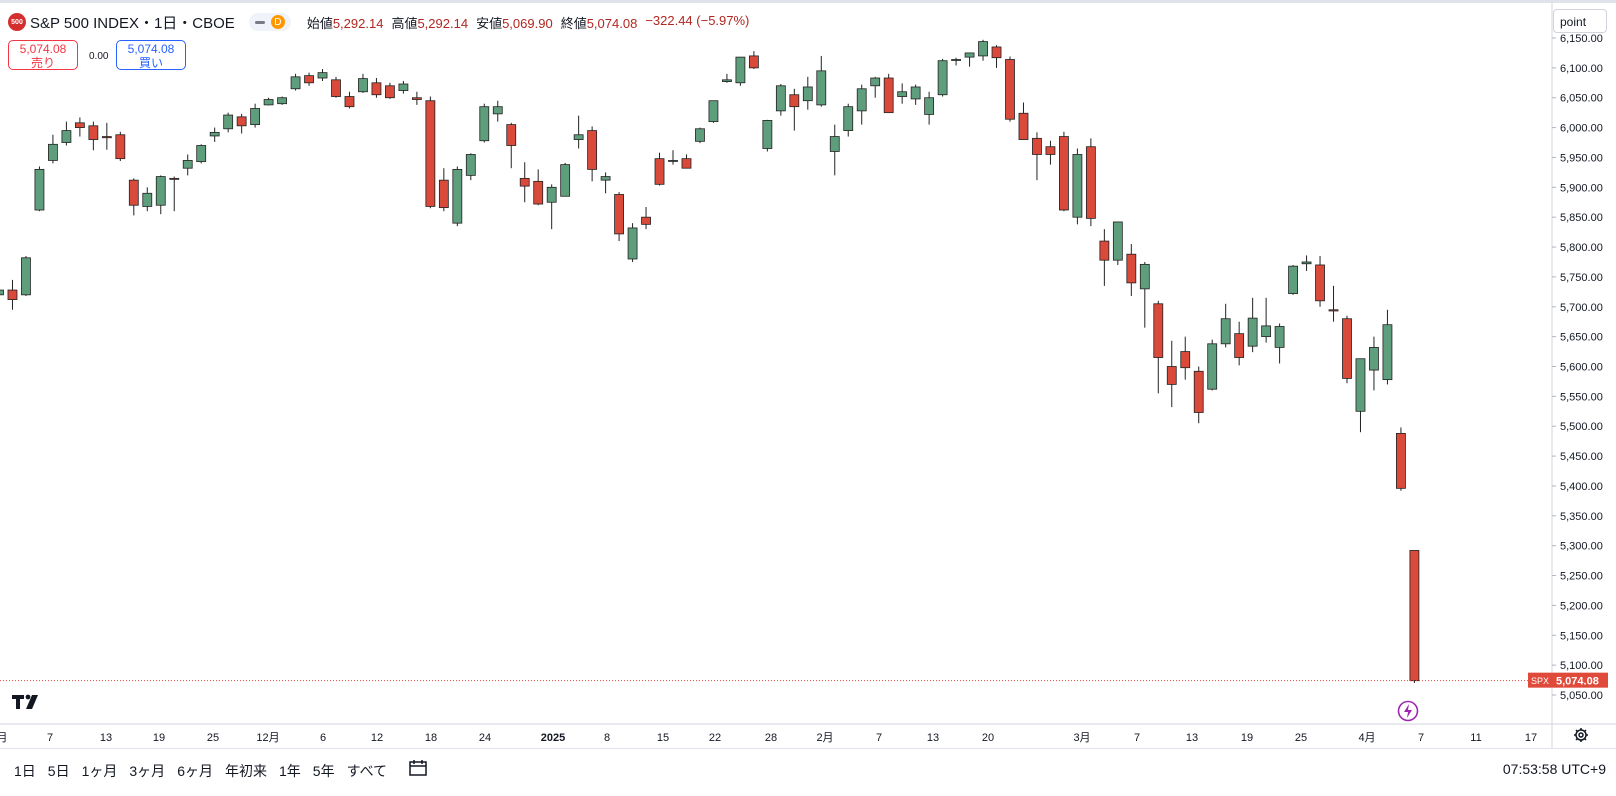 The height and width of the screenshot is (796, 1616). I want to click on price-tick-label: 6,000.00, so click(1581, 129).